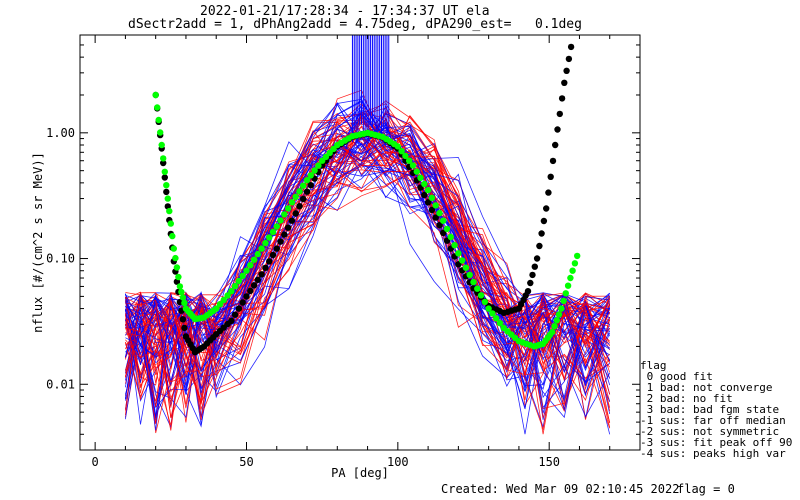 The image size is (800, 500). I want to click on legend-item-far-off-median: -1 sus: far off median, so click(713, 420).